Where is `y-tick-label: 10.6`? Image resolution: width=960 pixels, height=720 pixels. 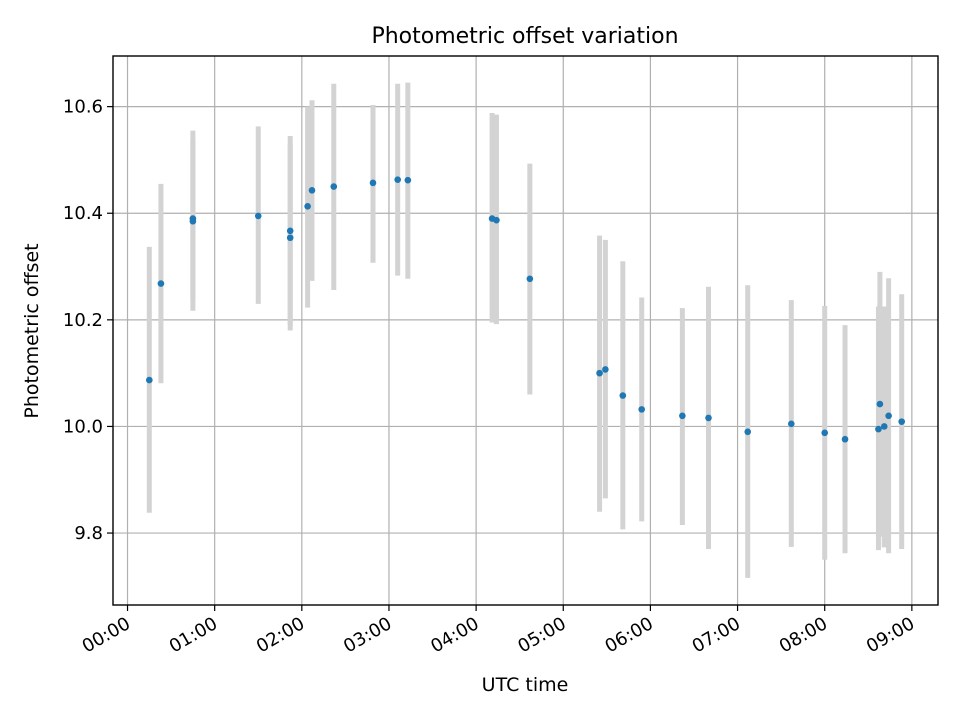
y-tick-label: 10.6 is located at coordinates (83, 107).